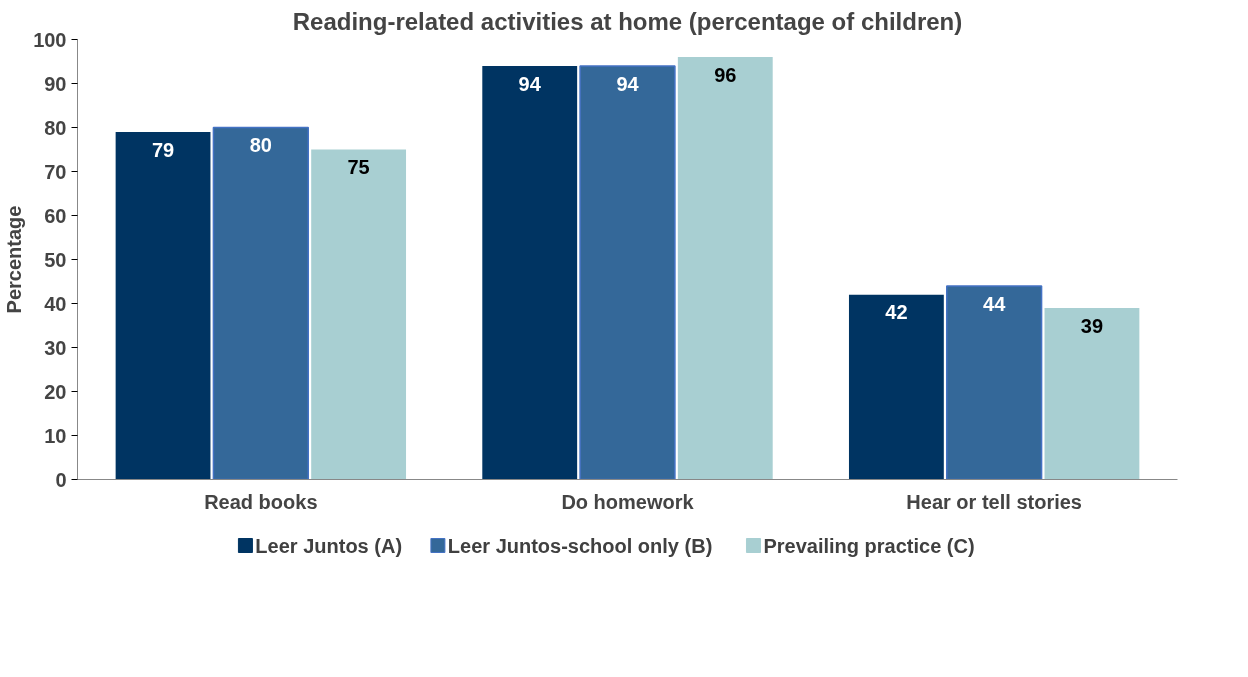 This screenshot has height=677, width=1248. What do you see at coordinates (61, 479) in the screenshot?
I see `y-tick-label: 0` at bounding box center [61, 479].